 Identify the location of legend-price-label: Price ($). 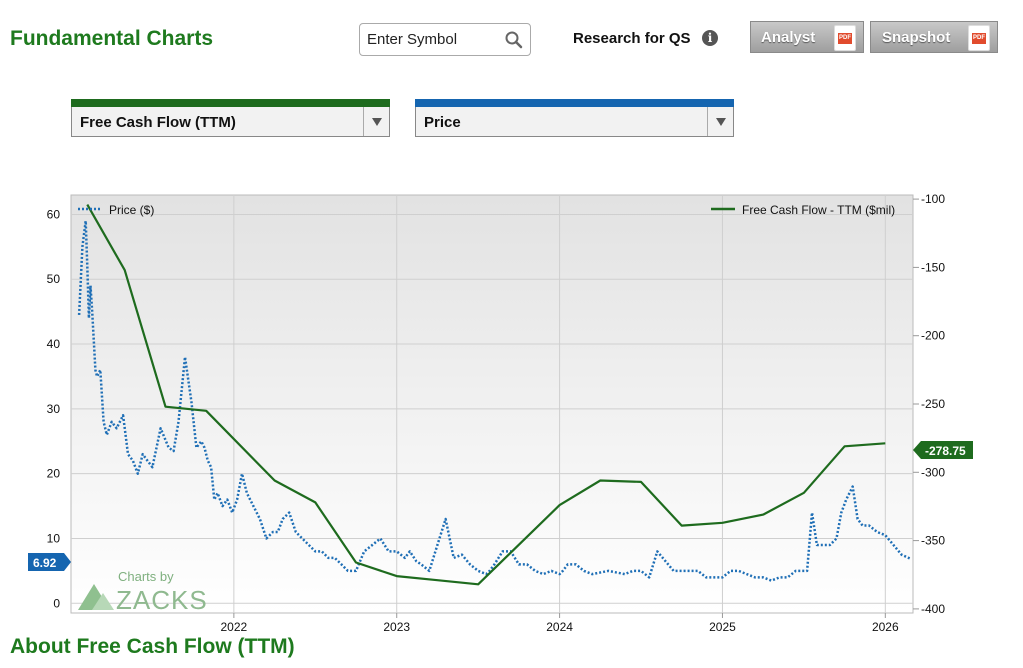
(131, 210).